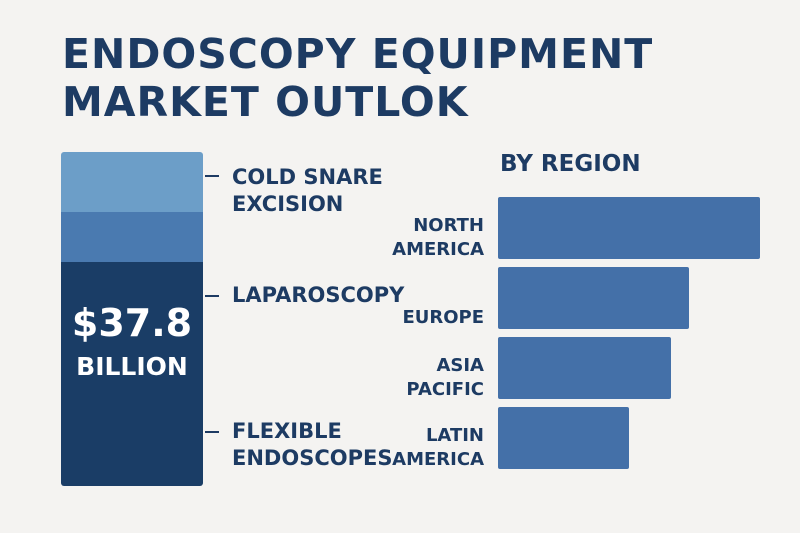  I want to click on segment-label-flexible-endoscopes: FLEXIBLE ENDOSCOPES, so click(312, 444).